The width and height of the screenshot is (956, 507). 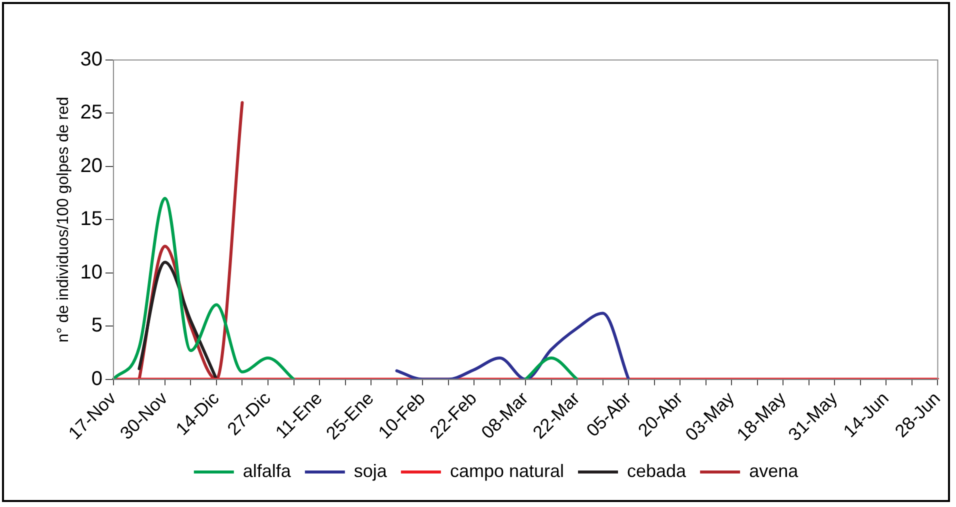 I want to click on y-axis-title: n° de individuos/100 golpes de red, so click(x=63, y=219).